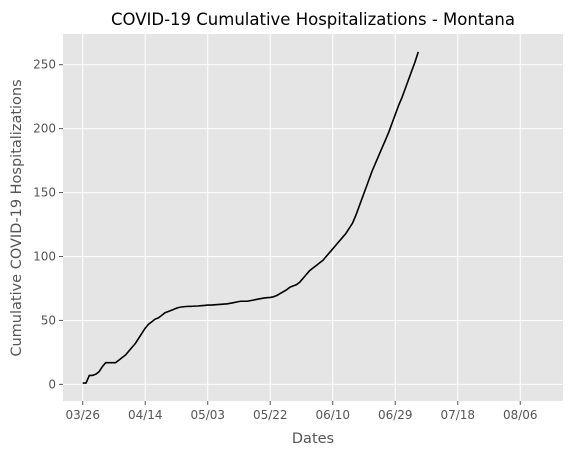  I want to click on x-tick-label: 06/10, so click(332, 415).